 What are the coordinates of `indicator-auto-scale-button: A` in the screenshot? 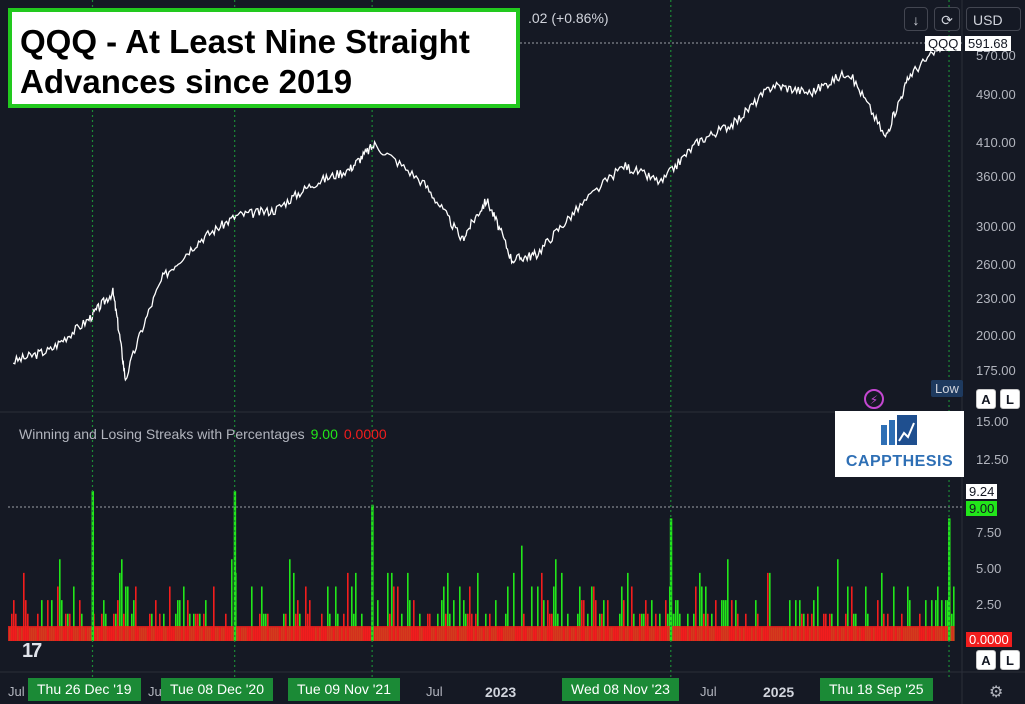 It's located at (986, 660).